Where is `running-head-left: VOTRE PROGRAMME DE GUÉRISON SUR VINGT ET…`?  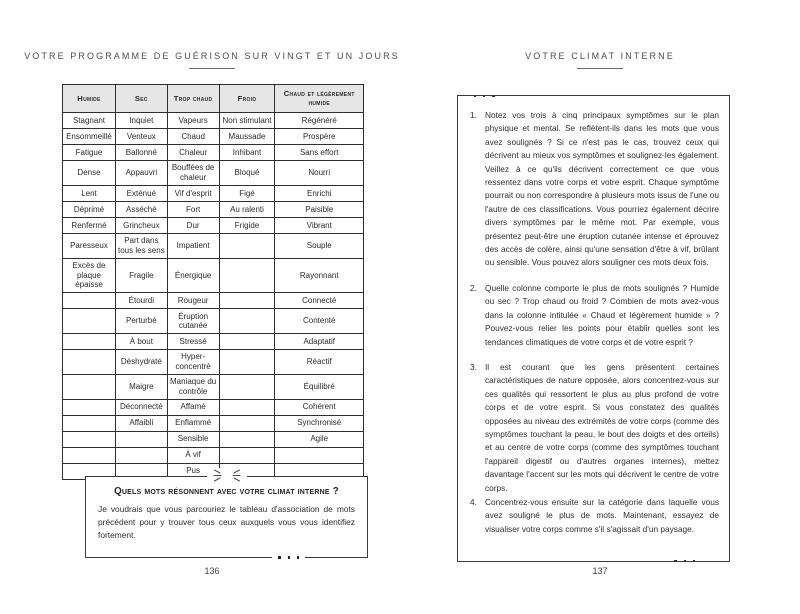
running-head-left: VOTRE PROGRAMME DE GUÉRISON SUR VINGT ET… is located at coordinates (212, 56).